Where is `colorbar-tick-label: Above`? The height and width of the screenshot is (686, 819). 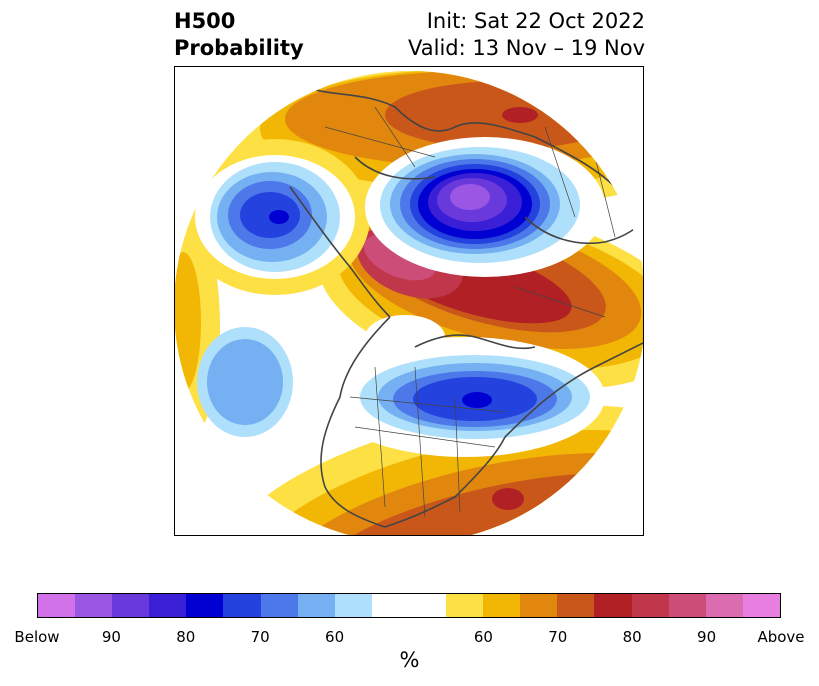 colorbar-tick-label: Above is located at coordinates (781, 637).